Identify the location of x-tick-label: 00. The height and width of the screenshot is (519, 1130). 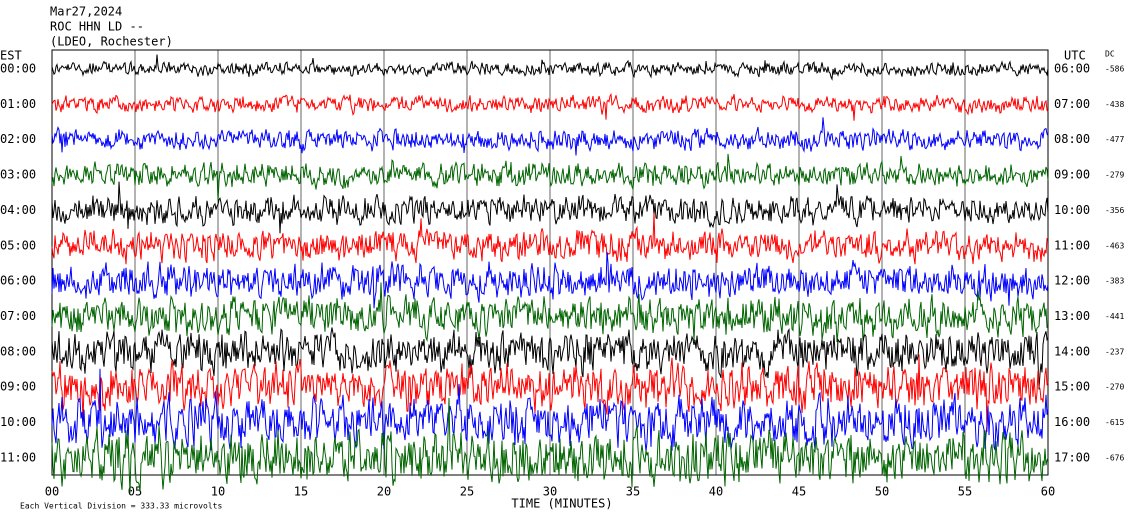
(52, 492).